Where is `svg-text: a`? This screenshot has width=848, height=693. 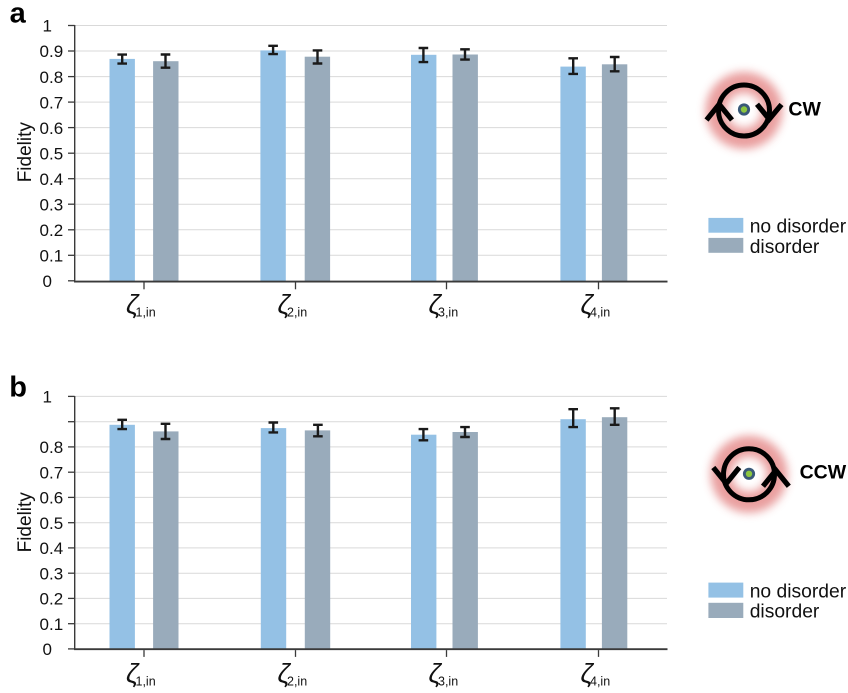
svg-text: a is located at coordinates (18, 15).